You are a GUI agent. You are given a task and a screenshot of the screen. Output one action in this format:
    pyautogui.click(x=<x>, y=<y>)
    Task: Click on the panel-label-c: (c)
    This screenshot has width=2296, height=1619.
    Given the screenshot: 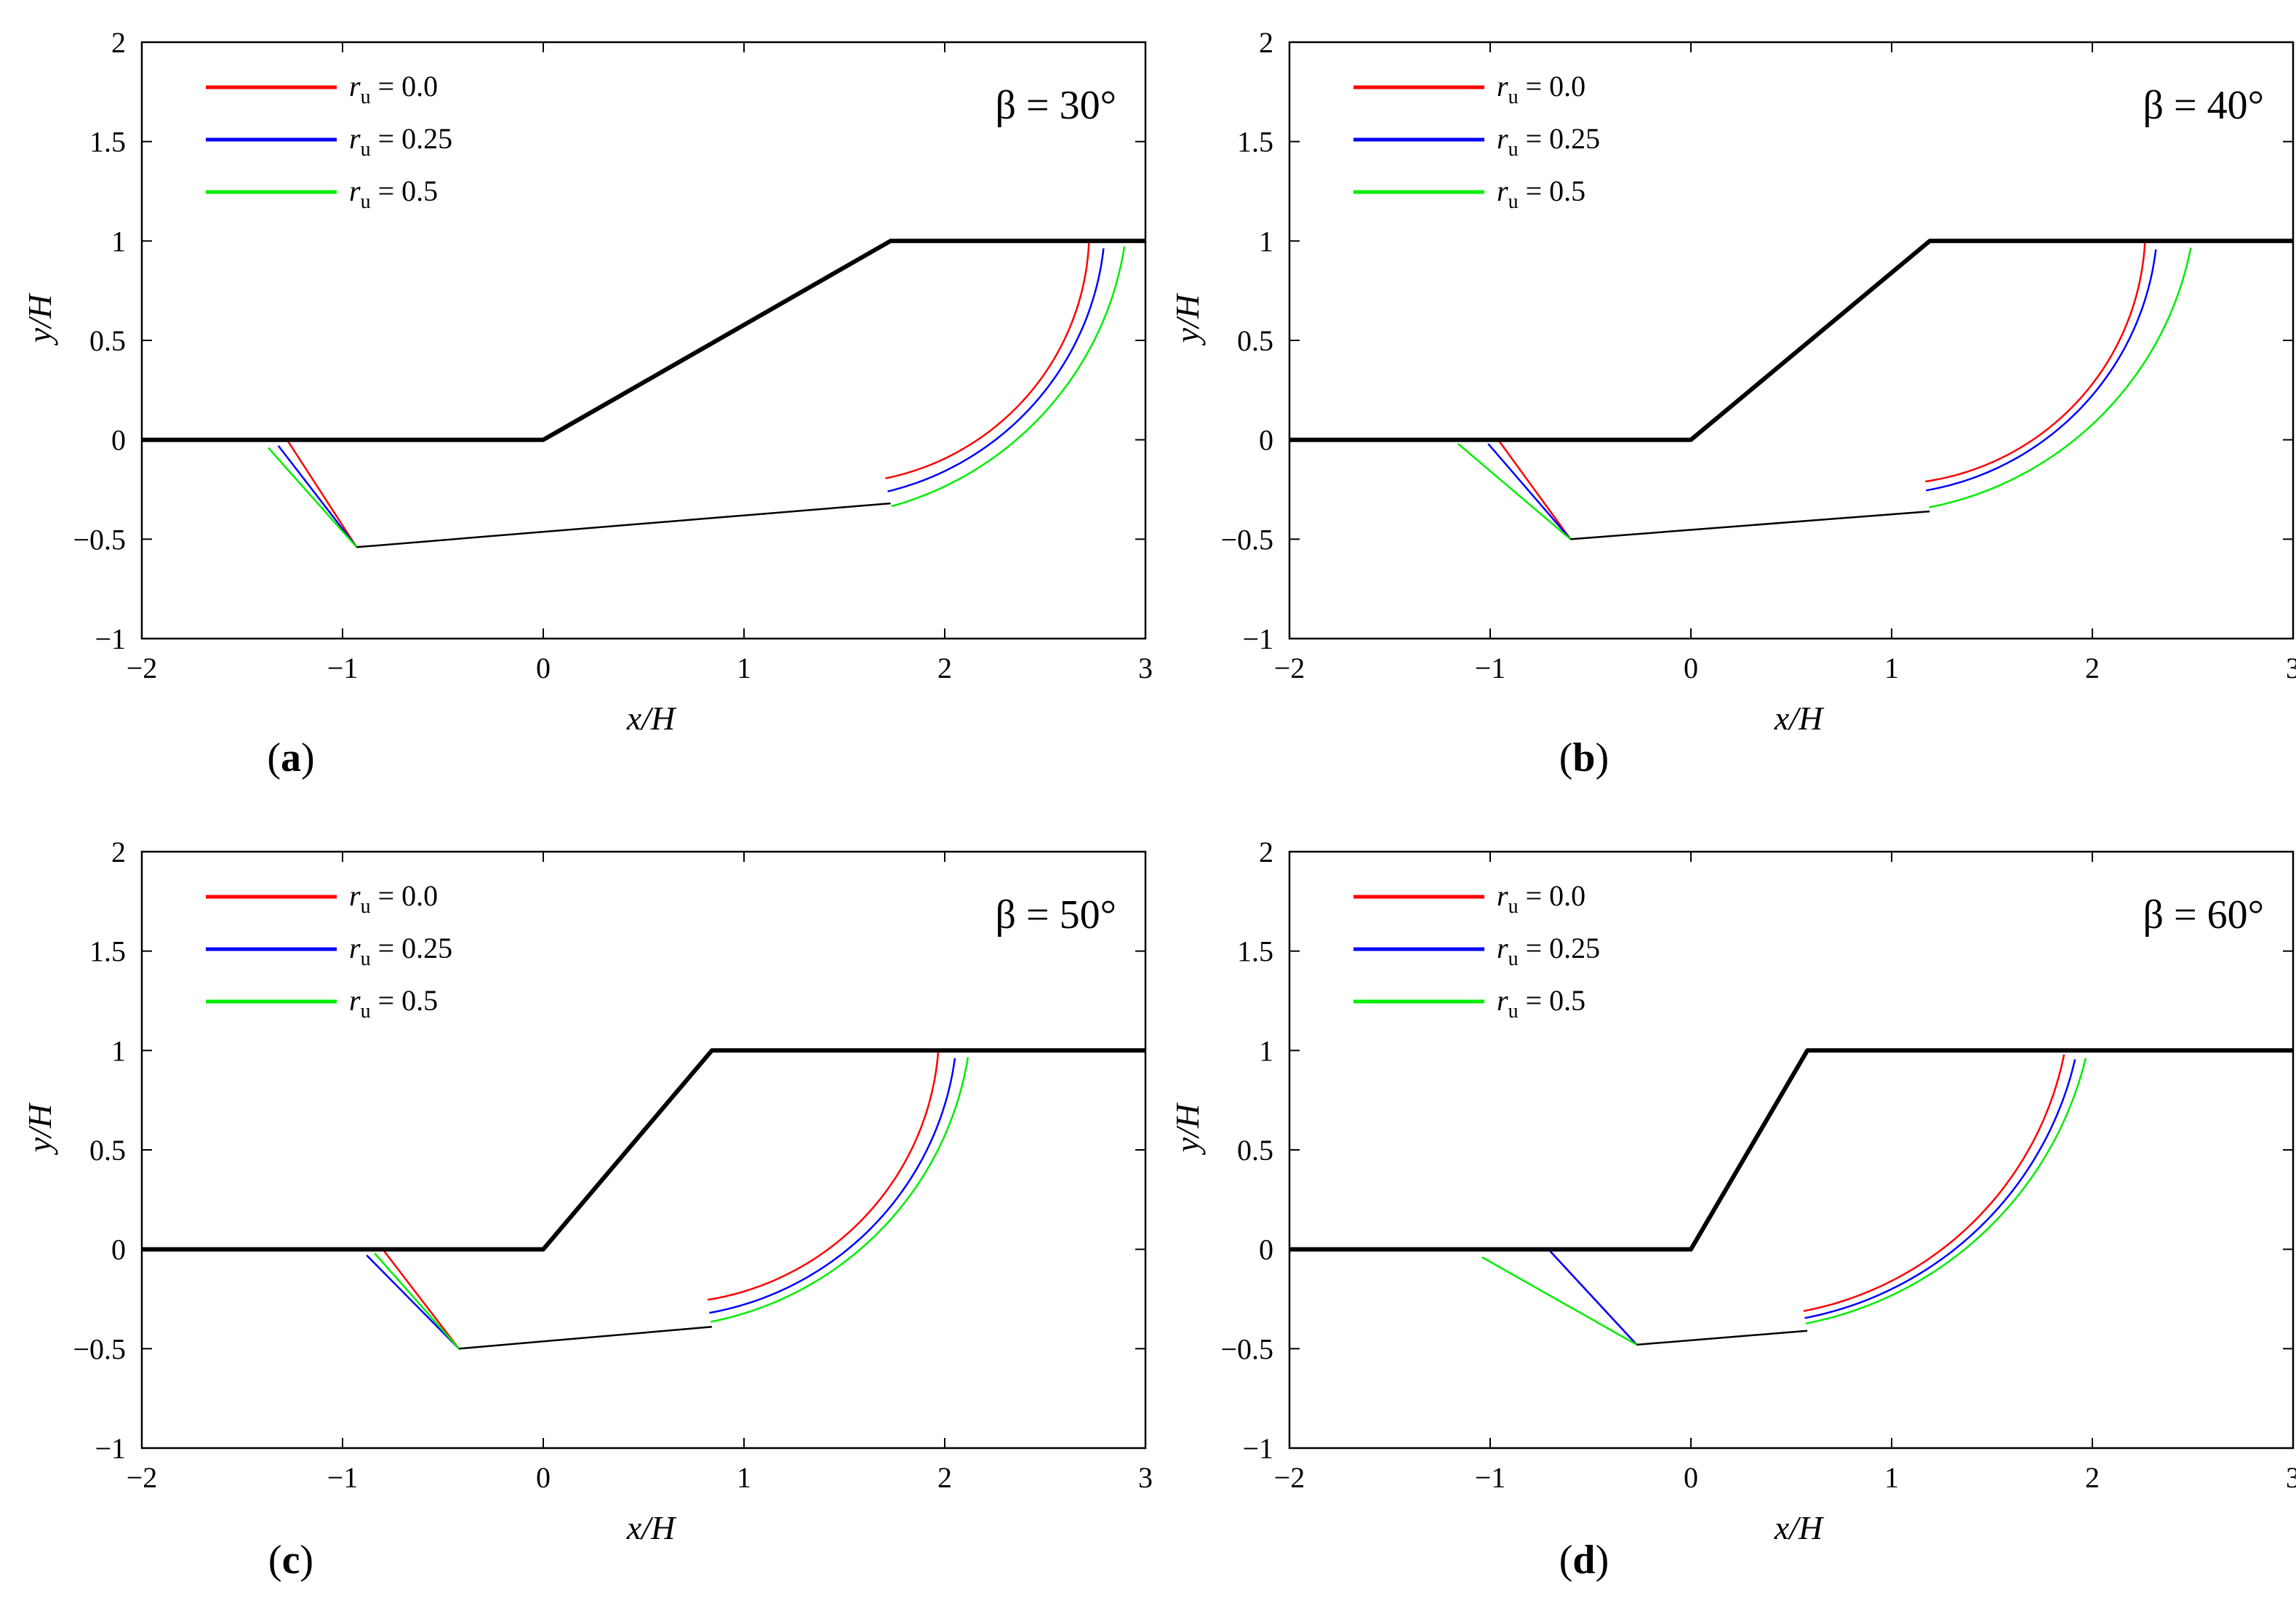 What is the action you would take?
    pyautogui.click(x=291, y=1560)
    